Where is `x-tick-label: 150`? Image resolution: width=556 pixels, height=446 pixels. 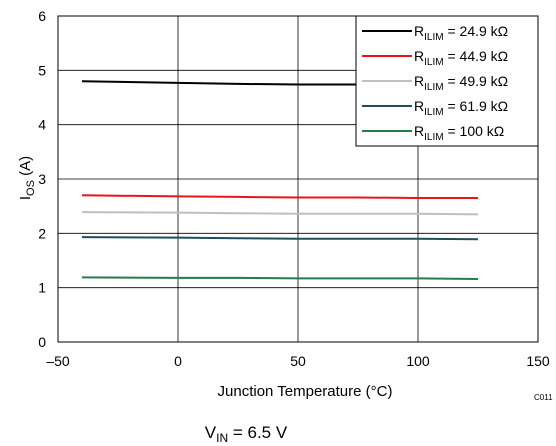
x-tick-label: 150 is located at coordinates (538, 361).